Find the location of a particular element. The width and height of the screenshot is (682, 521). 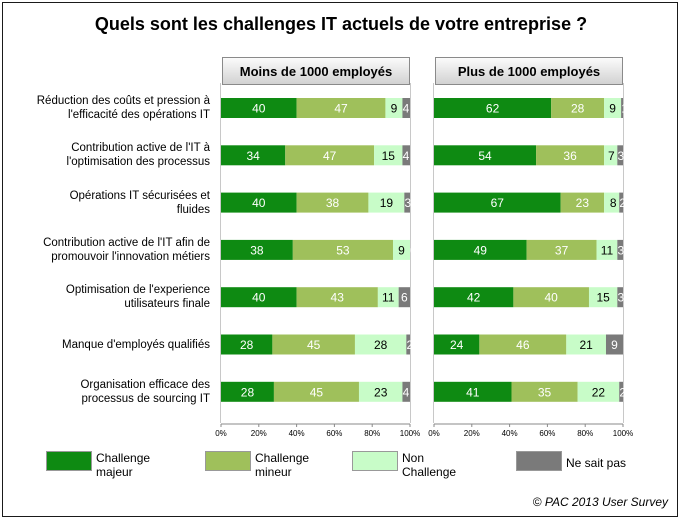

data-label: 15 is located at coordinates (603, 298).